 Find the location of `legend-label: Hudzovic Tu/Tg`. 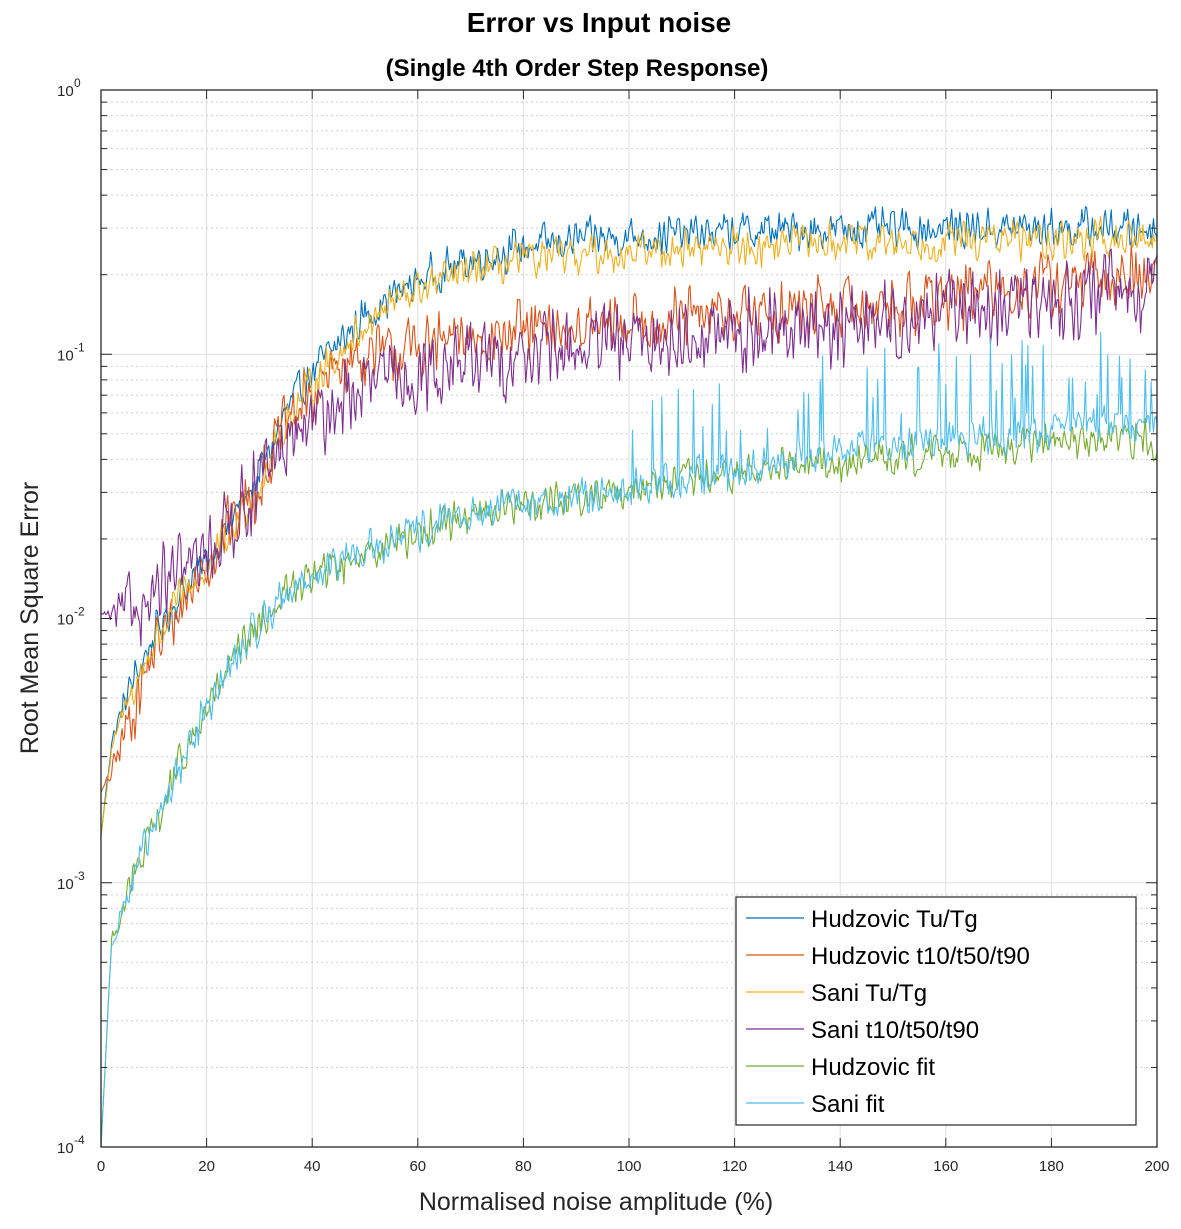

legend-label: Hudzovic Tu/Tg is located at coordinates (894, 919).